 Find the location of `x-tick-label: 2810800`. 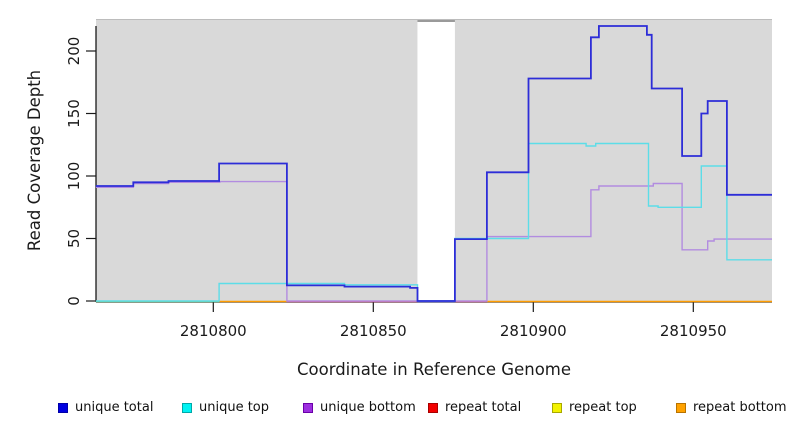

x-tick-label: 2810800 is located at coordinates (213, 331).